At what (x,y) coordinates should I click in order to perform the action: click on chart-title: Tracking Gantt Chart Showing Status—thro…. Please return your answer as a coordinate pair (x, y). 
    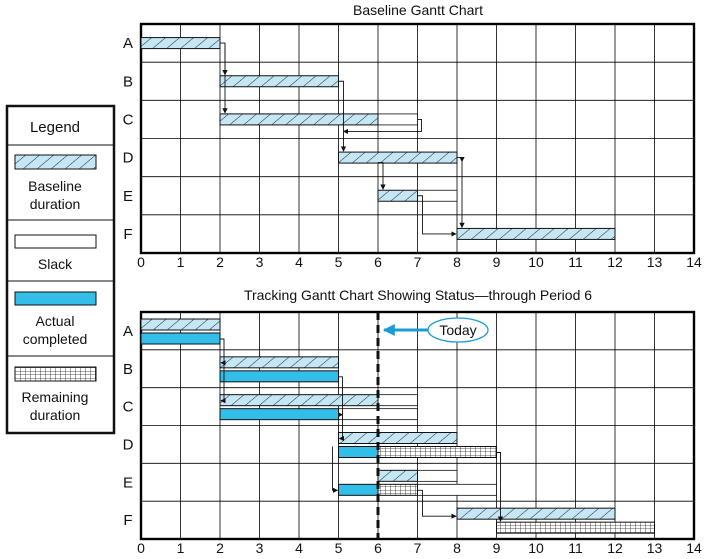
    Looking at the image, I should click on (418, 295).